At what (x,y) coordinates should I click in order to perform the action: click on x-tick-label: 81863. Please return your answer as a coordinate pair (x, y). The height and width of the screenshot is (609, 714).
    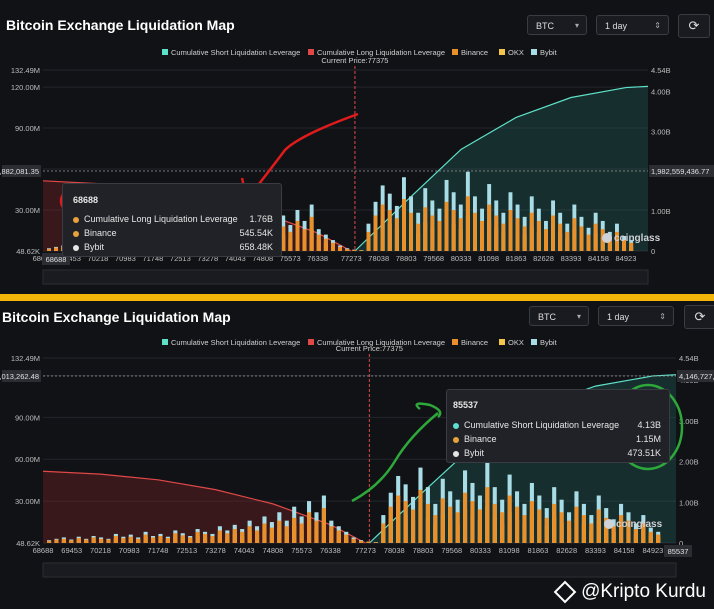
    Looking at the image, I should click on (538, 550).